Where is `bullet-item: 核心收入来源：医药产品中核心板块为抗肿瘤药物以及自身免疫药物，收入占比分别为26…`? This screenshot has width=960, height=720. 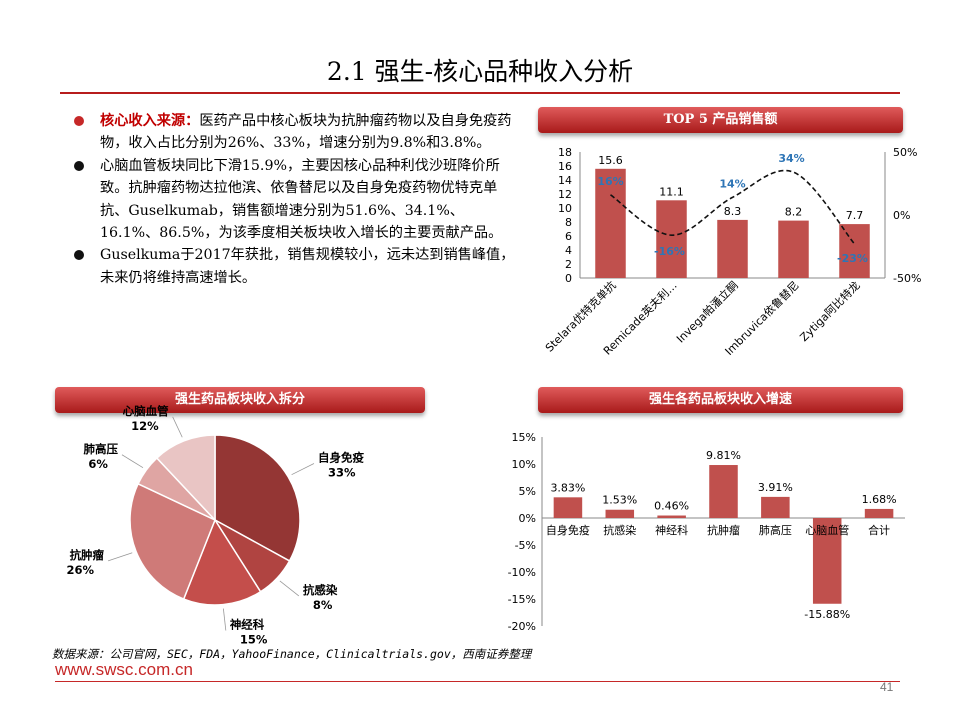
bullet-item: 核心收入来源：医药产品中核心板块为抗肿瘤药物以及自身免疫药物，收入占比分别为26… is located at coordinates (292, 132).